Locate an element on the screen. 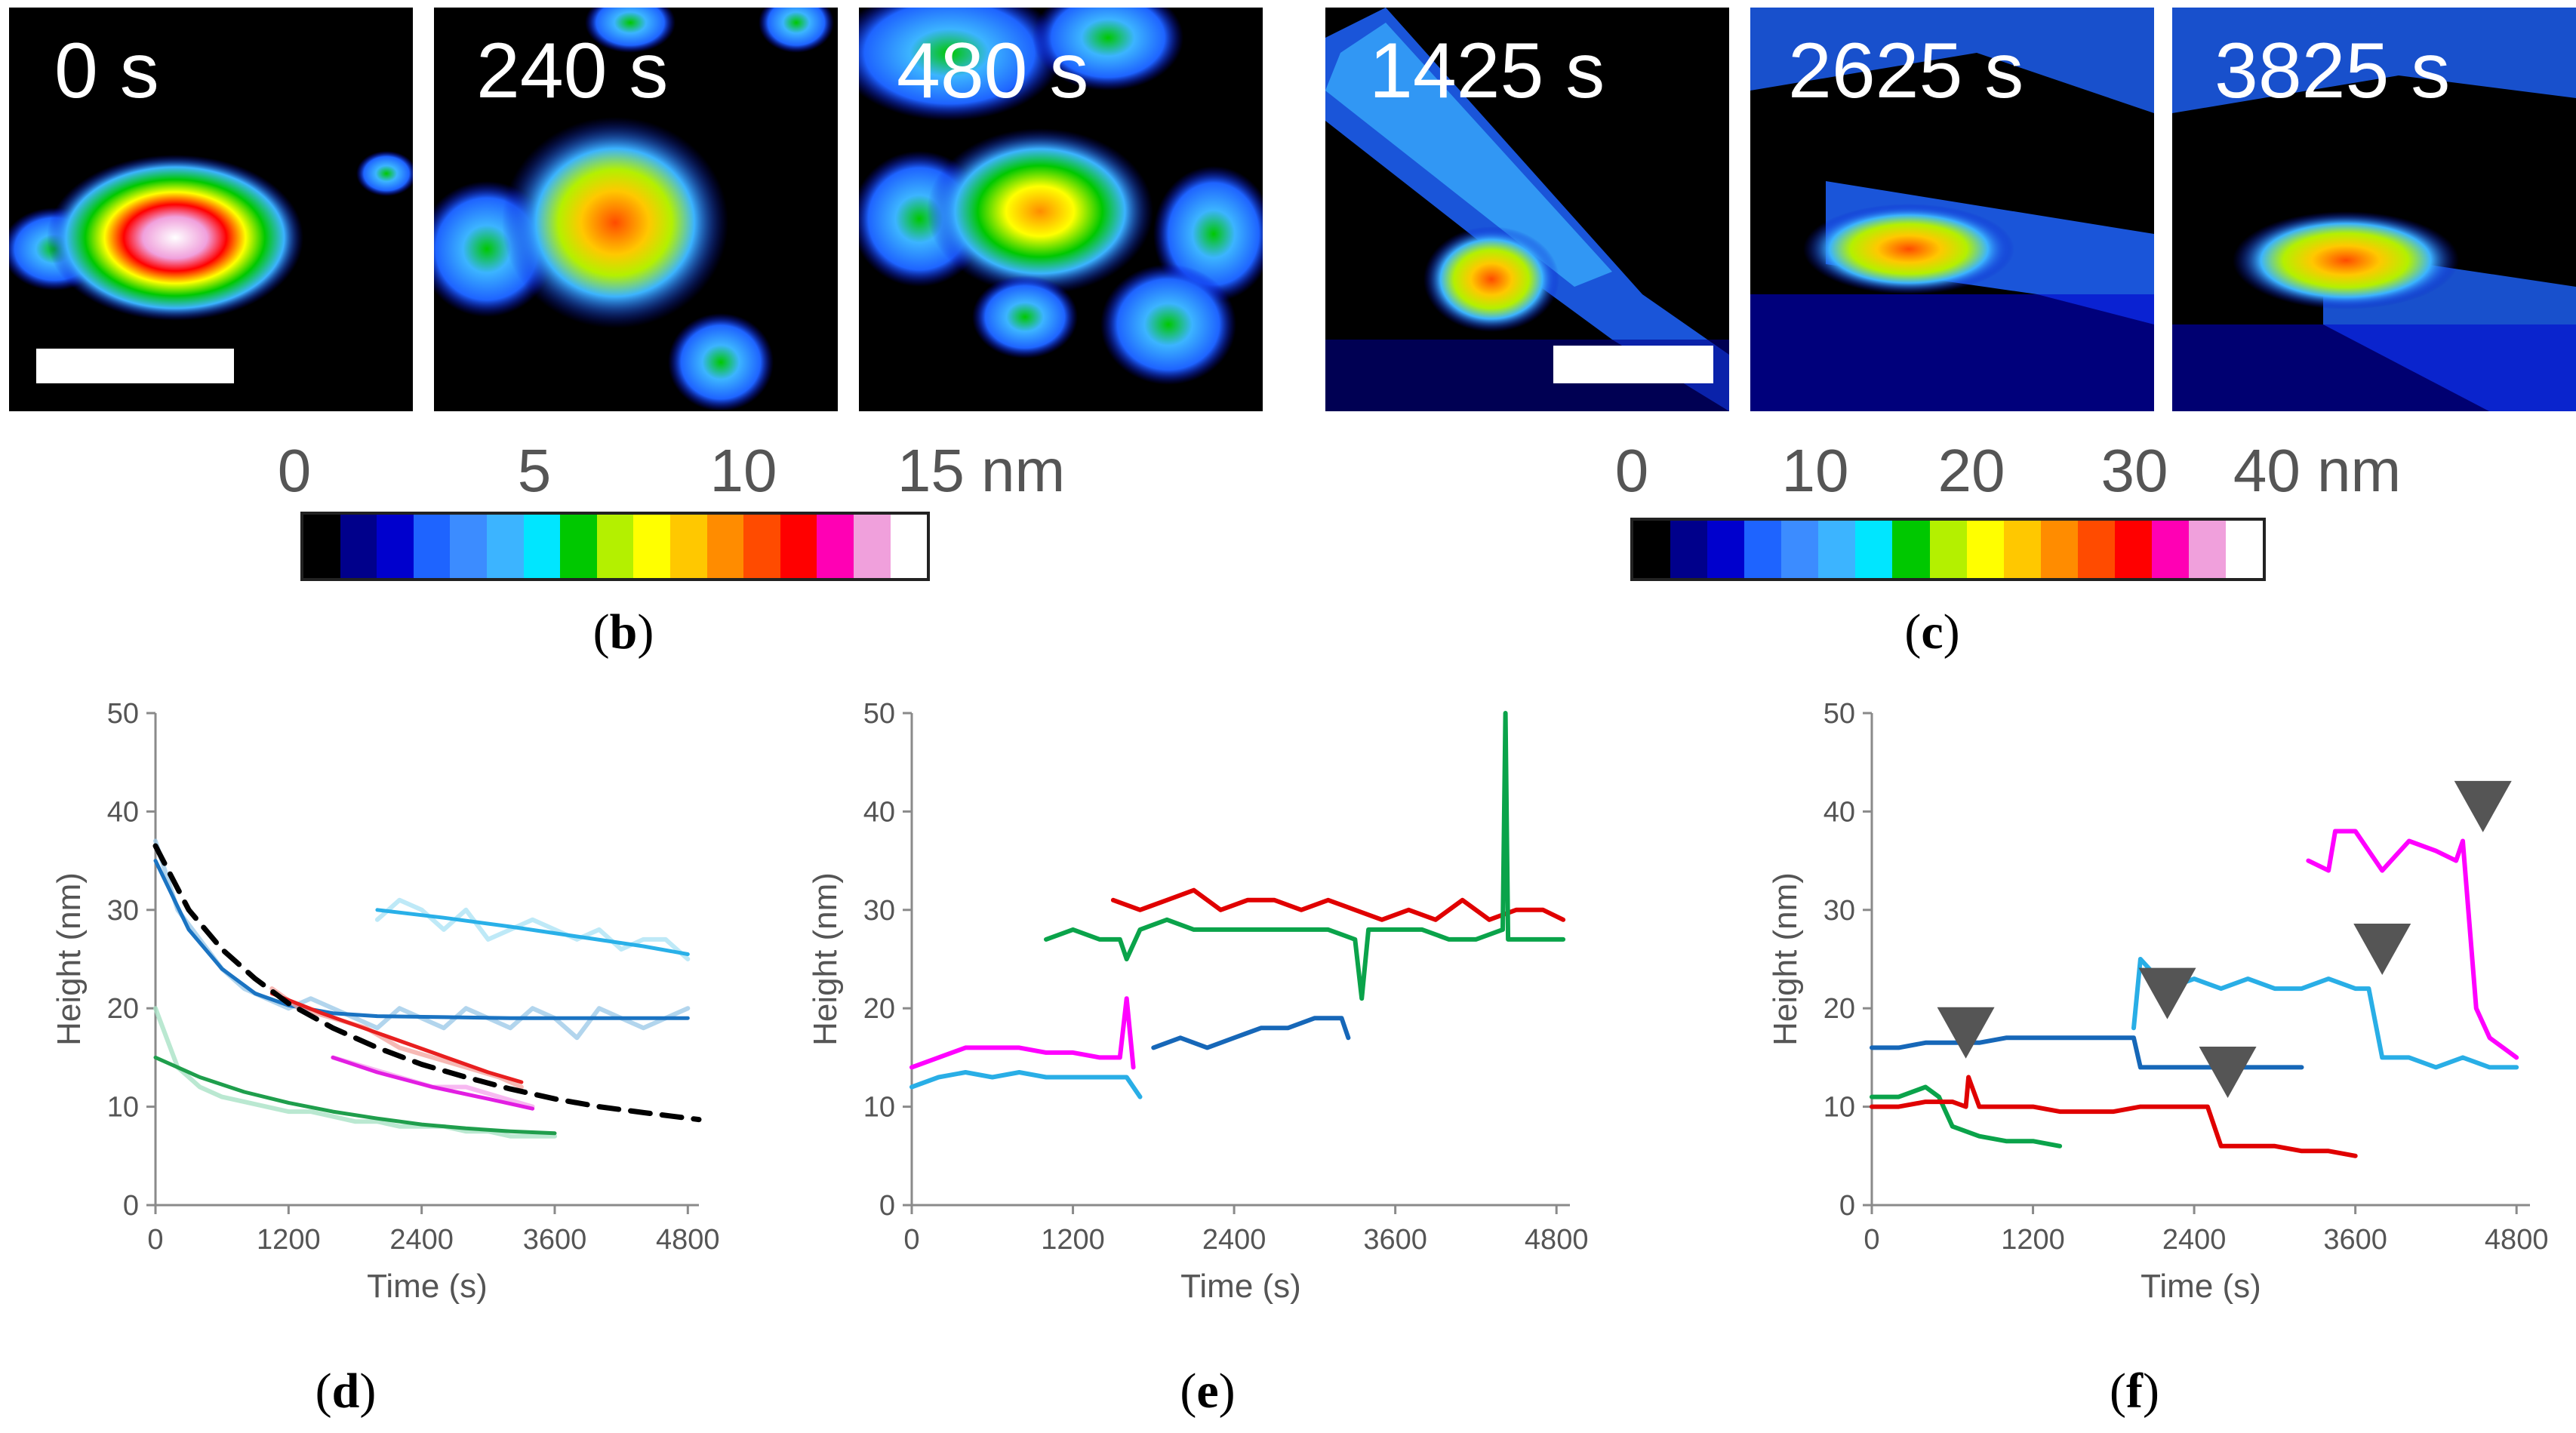 This screenshot has height=1433, width=2576. colorbar-b is located at coordinates (615, 546).